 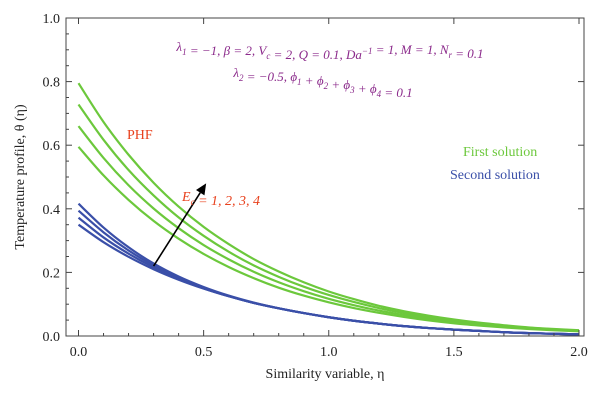 What do you see at coordinates (52, 210) in the screenshot?
I see `y-tick-label: 0.4` at bounding box center [52, 210].